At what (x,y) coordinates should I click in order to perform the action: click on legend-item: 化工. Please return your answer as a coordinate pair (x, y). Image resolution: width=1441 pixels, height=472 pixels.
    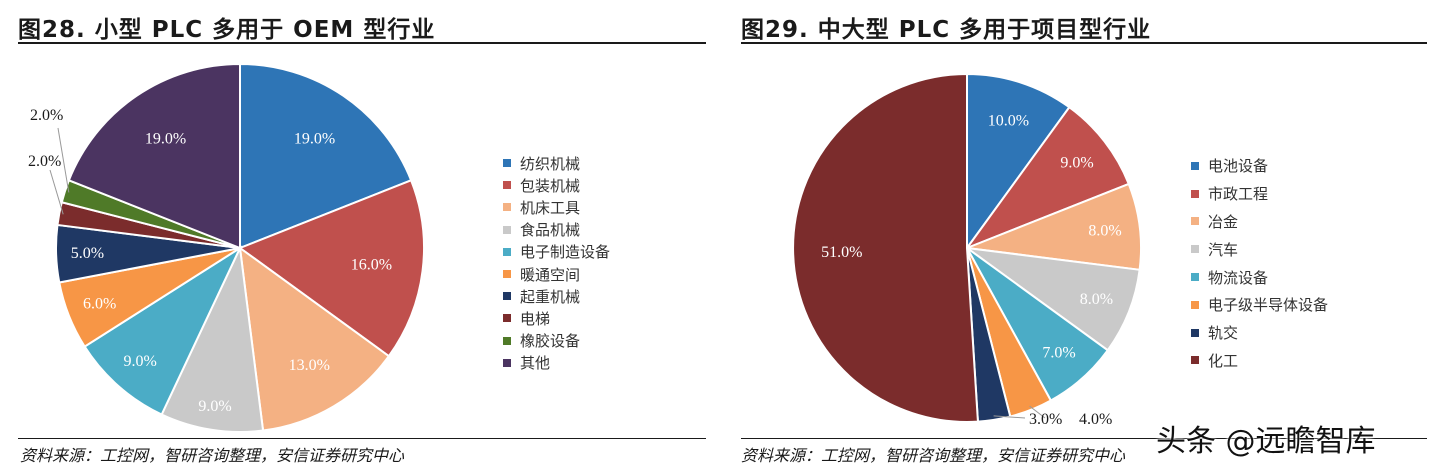
    Looking at the image, I should click on (1259, 361).